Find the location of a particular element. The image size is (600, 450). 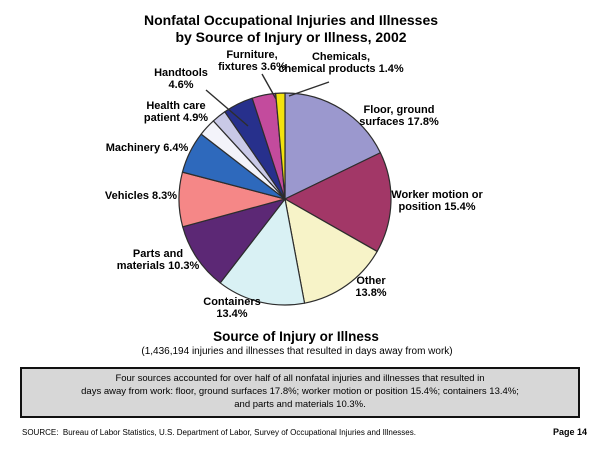

pie-slice-containers is located at coordinates (262, 252).